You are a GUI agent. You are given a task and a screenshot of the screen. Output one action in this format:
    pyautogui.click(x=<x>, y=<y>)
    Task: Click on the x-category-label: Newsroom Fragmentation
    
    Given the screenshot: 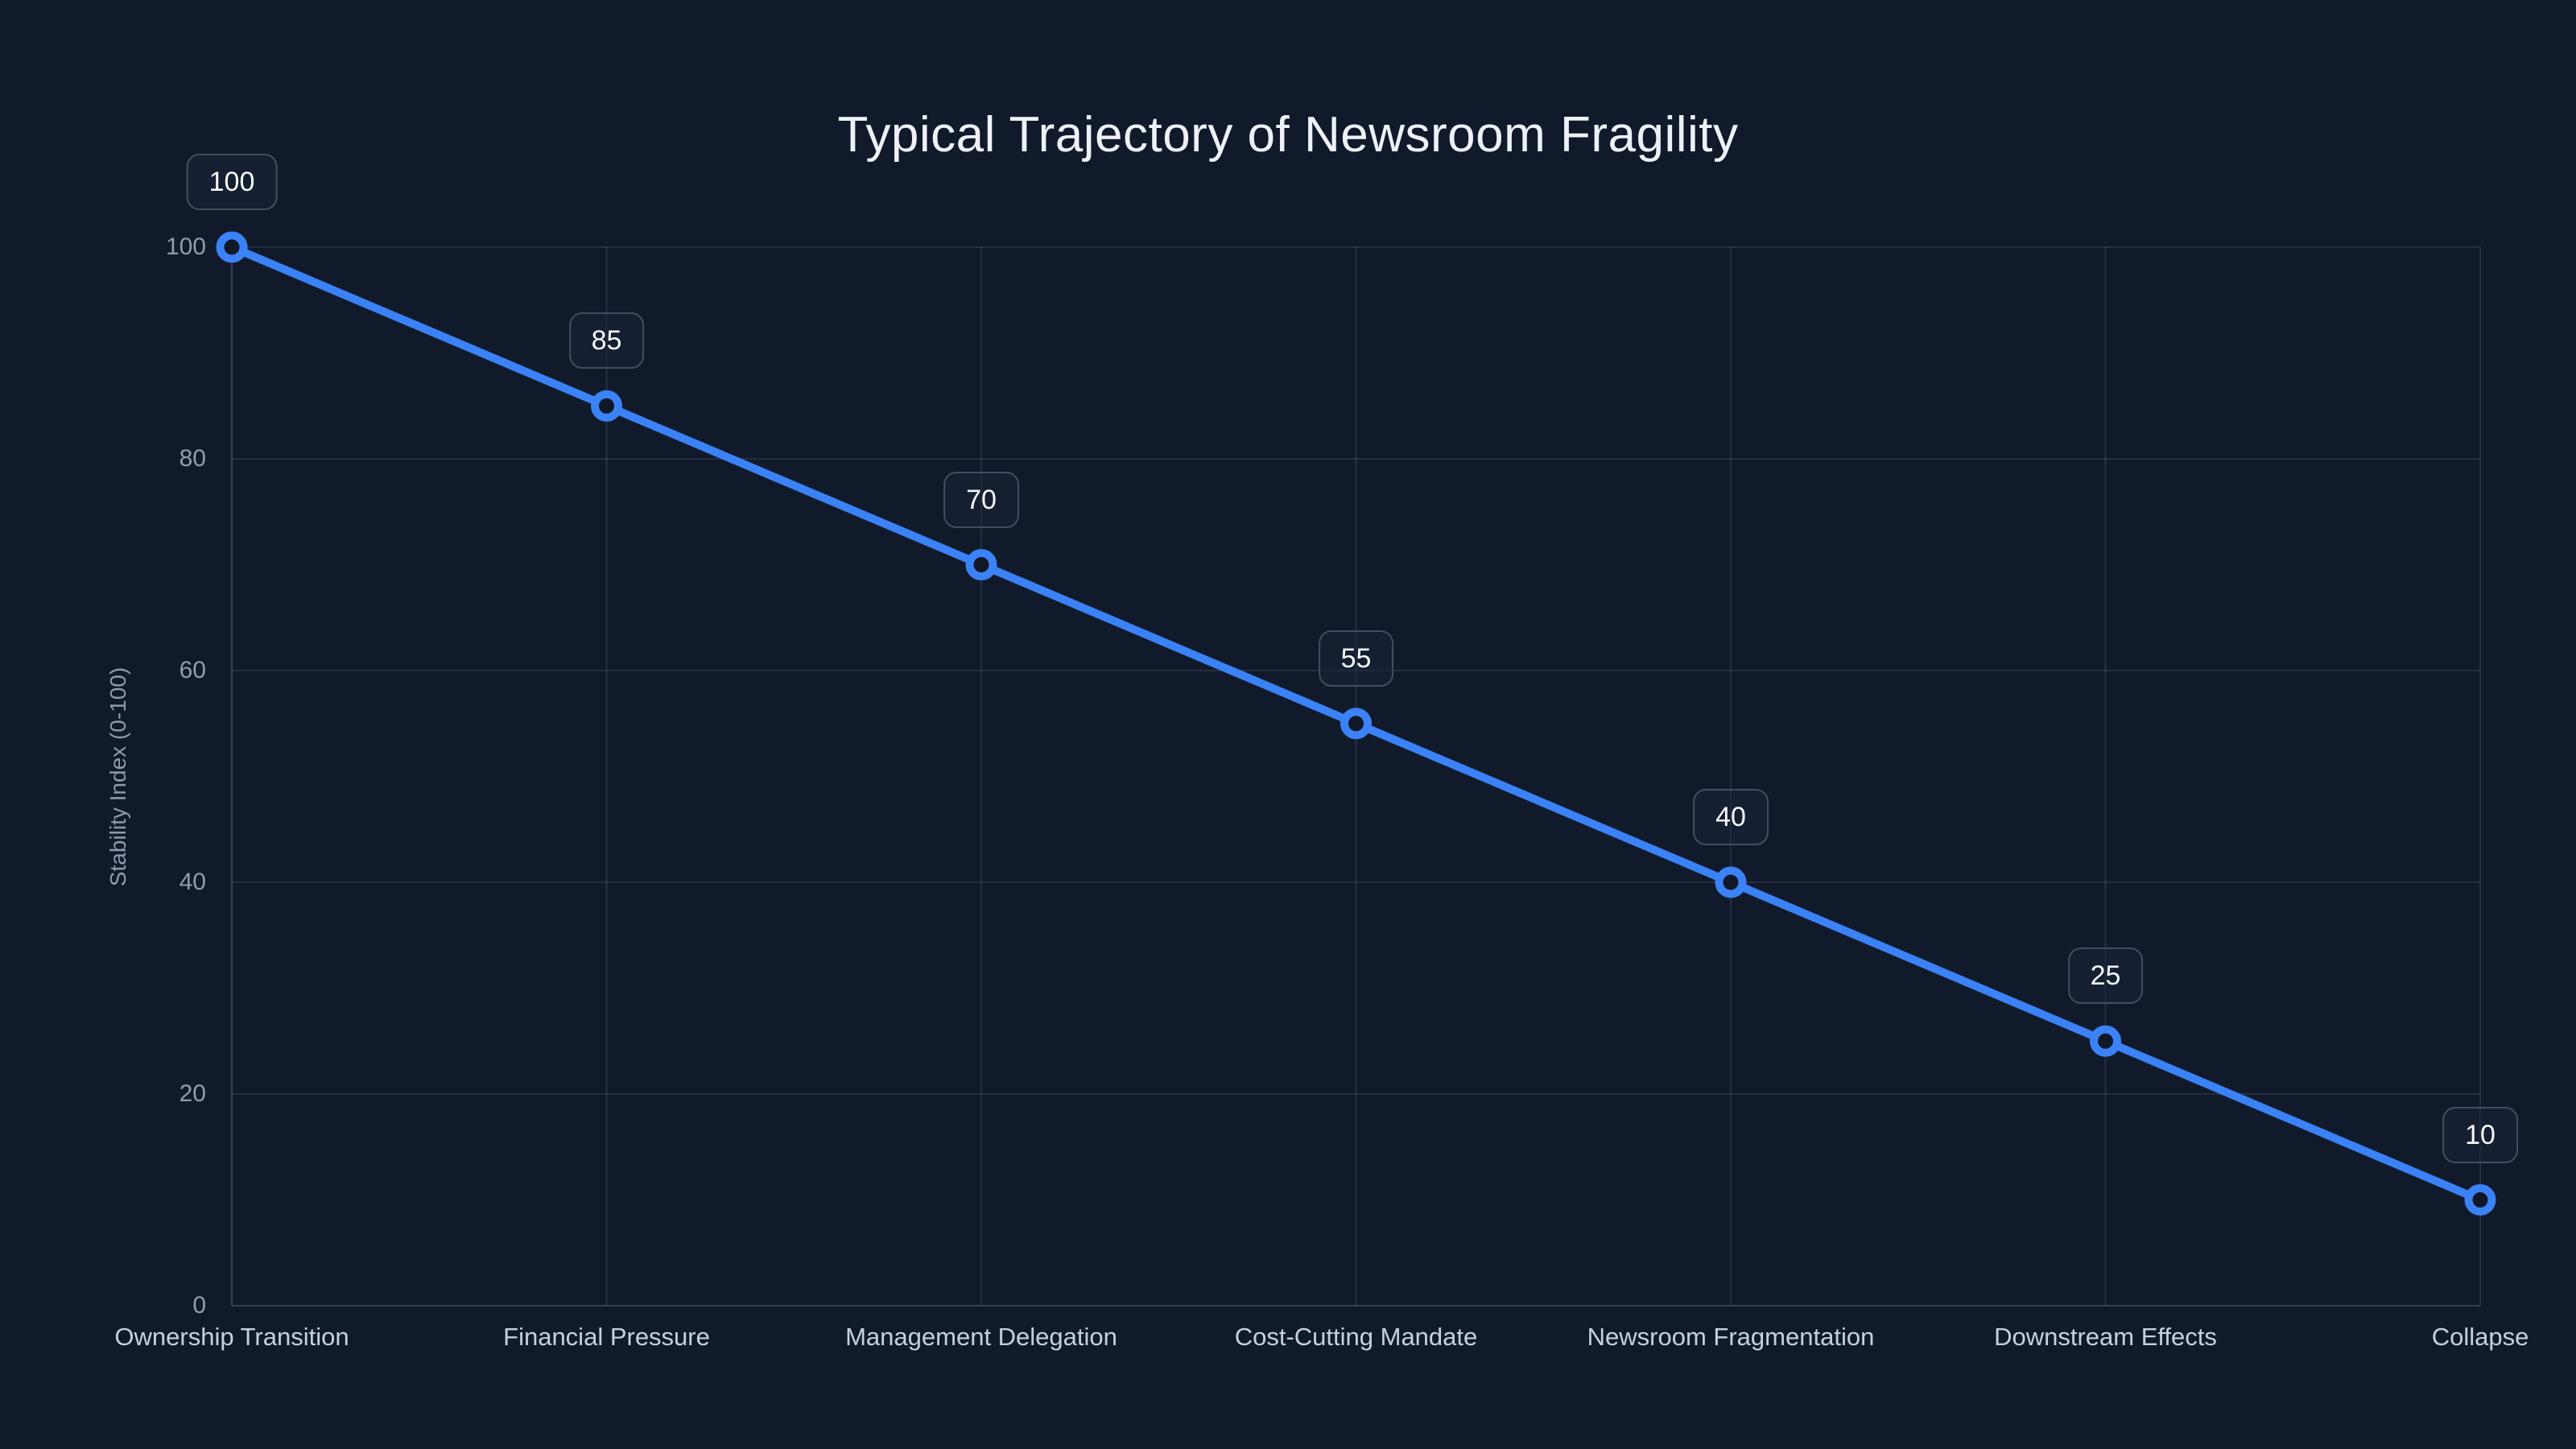 What is the action you would take?
    pyautogui.click(x=1731, y=1337)
    